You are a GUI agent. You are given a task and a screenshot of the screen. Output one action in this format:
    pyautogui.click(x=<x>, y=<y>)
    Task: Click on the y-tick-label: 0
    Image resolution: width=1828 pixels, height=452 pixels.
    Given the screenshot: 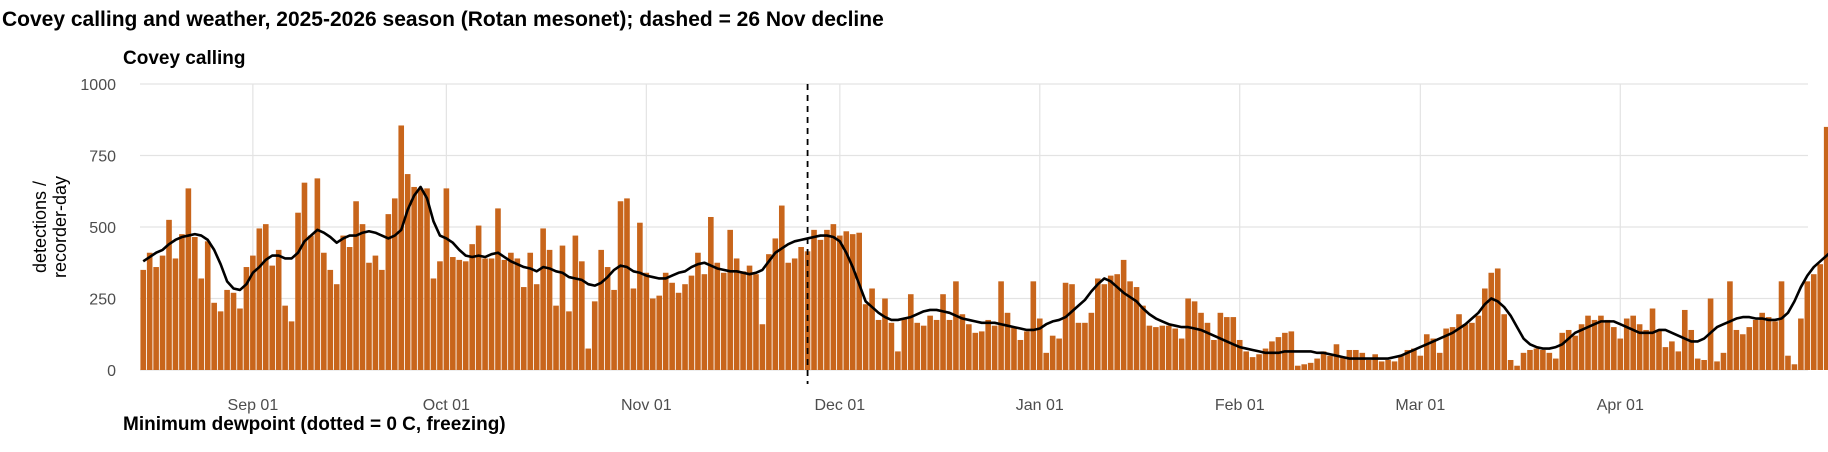 What is the action you would take?
    pyautogui.click(x=111, y=371)
    